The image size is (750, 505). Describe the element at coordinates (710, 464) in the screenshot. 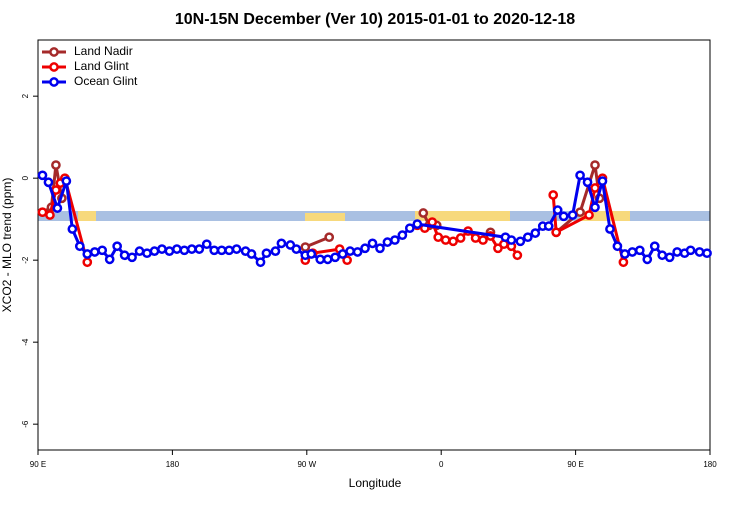

I see `x-tick-label: 180` at that location.